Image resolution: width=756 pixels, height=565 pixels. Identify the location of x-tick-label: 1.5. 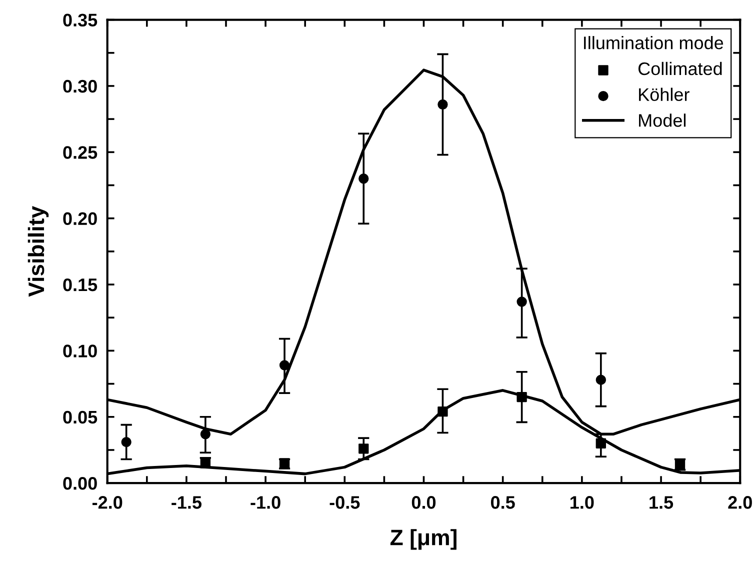
(662, 502).